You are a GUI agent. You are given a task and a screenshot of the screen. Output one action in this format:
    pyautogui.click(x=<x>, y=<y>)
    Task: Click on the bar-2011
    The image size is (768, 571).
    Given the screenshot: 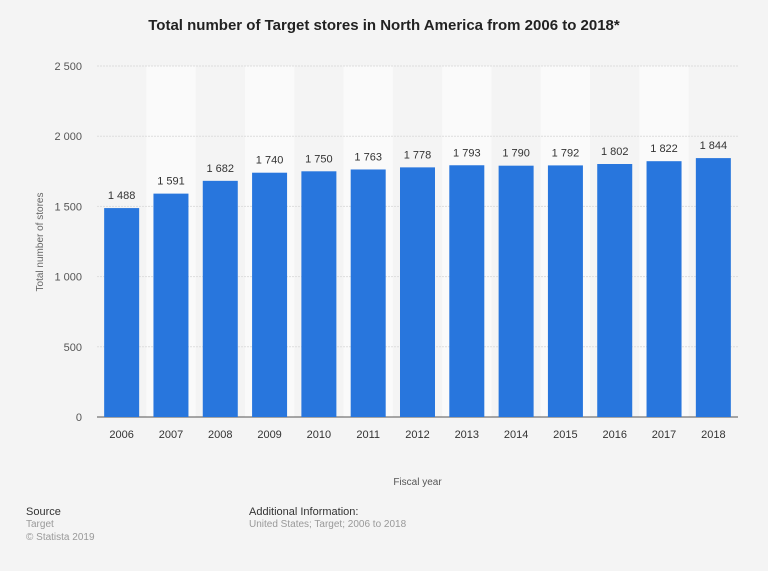 What is the action you would take?
    pyautogui.click(x=368, y=293)
    